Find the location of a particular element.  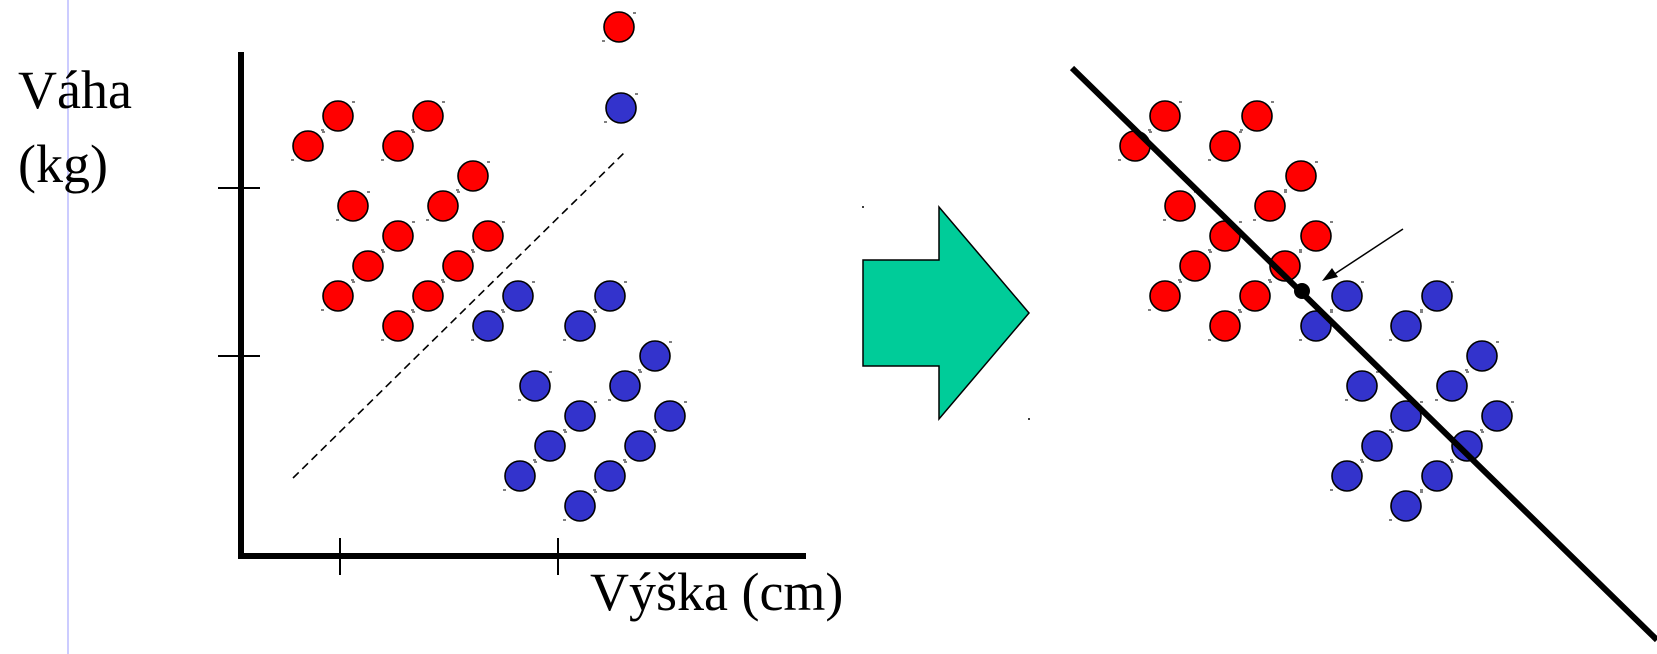

transition-arrow is located at coordinates (946, 313).